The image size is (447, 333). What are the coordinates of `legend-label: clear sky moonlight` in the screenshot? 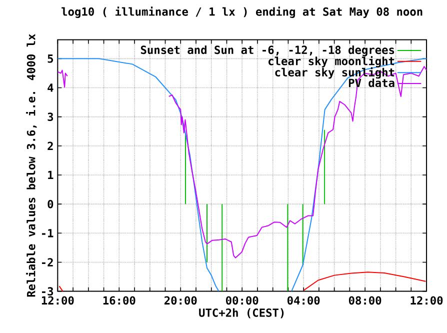 It's located at (331, 62).